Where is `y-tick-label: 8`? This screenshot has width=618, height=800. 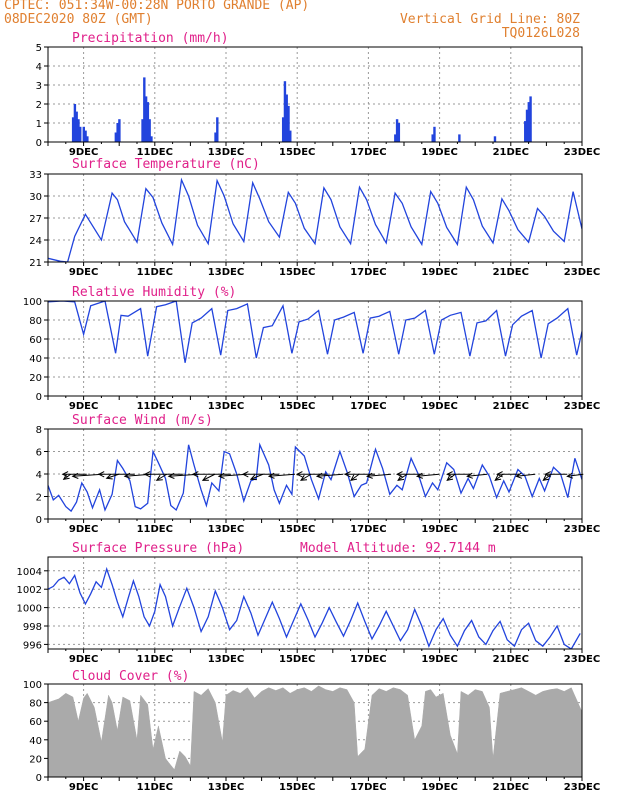
y-tick-label: 8 is located at coordinates (39, 430).